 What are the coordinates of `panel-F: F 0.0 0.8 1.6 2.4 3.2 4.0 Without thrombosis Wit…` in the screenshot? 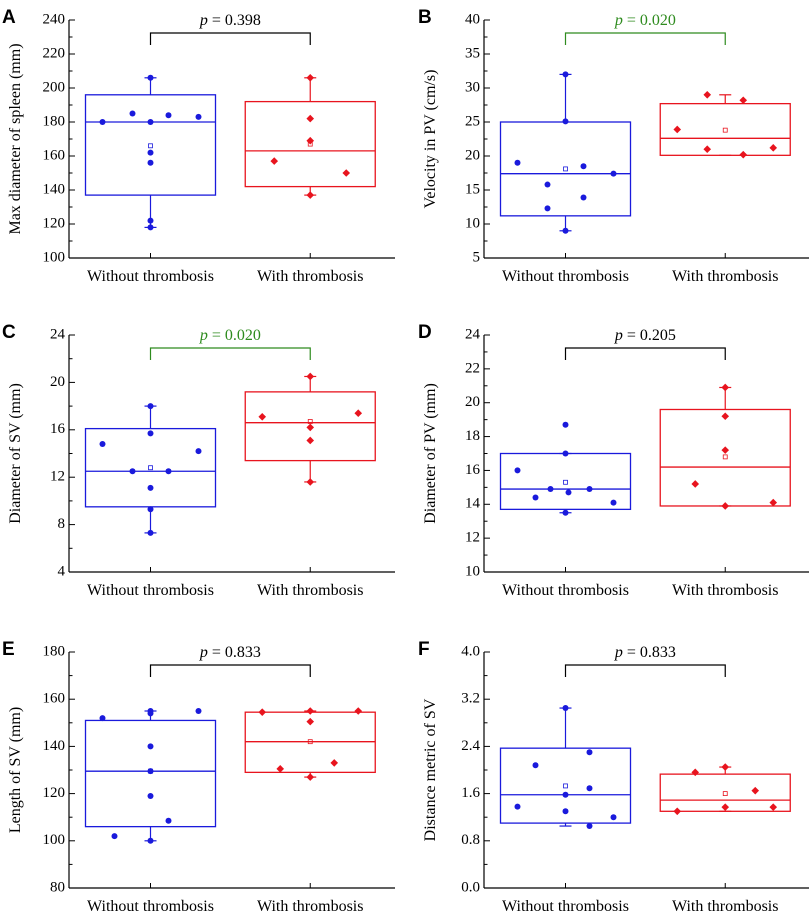 It's located at (613, 777).